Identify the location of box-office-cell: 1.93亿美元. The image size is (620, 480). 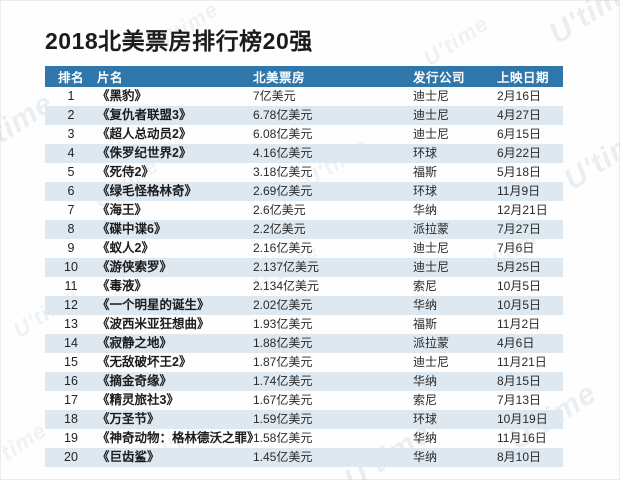
(283, 324).